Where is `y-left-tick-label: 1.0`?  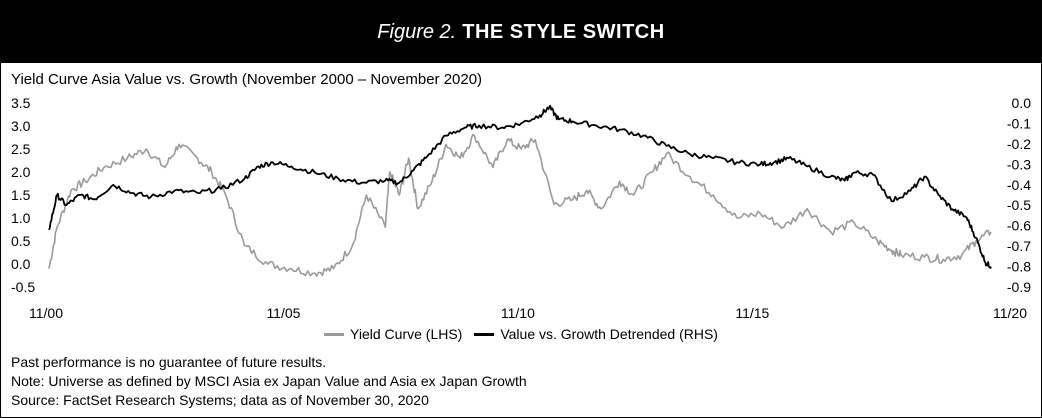
y-left-tick-label: 1.0 is located at coordinates (21, 218).